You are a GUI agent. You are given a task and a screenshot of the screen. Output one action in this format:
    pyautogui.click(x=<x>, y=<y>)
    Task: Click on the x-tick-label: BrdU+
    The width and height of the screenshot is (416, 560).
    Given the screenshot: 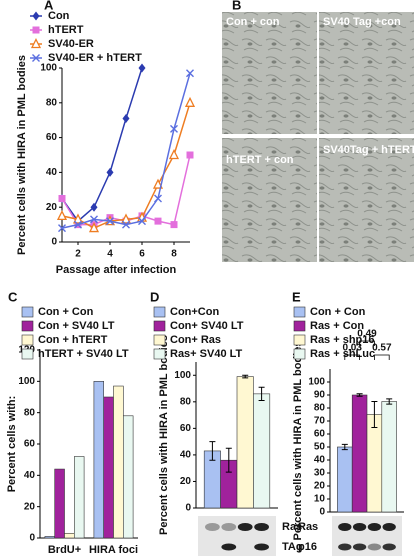 What is the action you would take?
    pyautogui.click(x=64, y=550)
    